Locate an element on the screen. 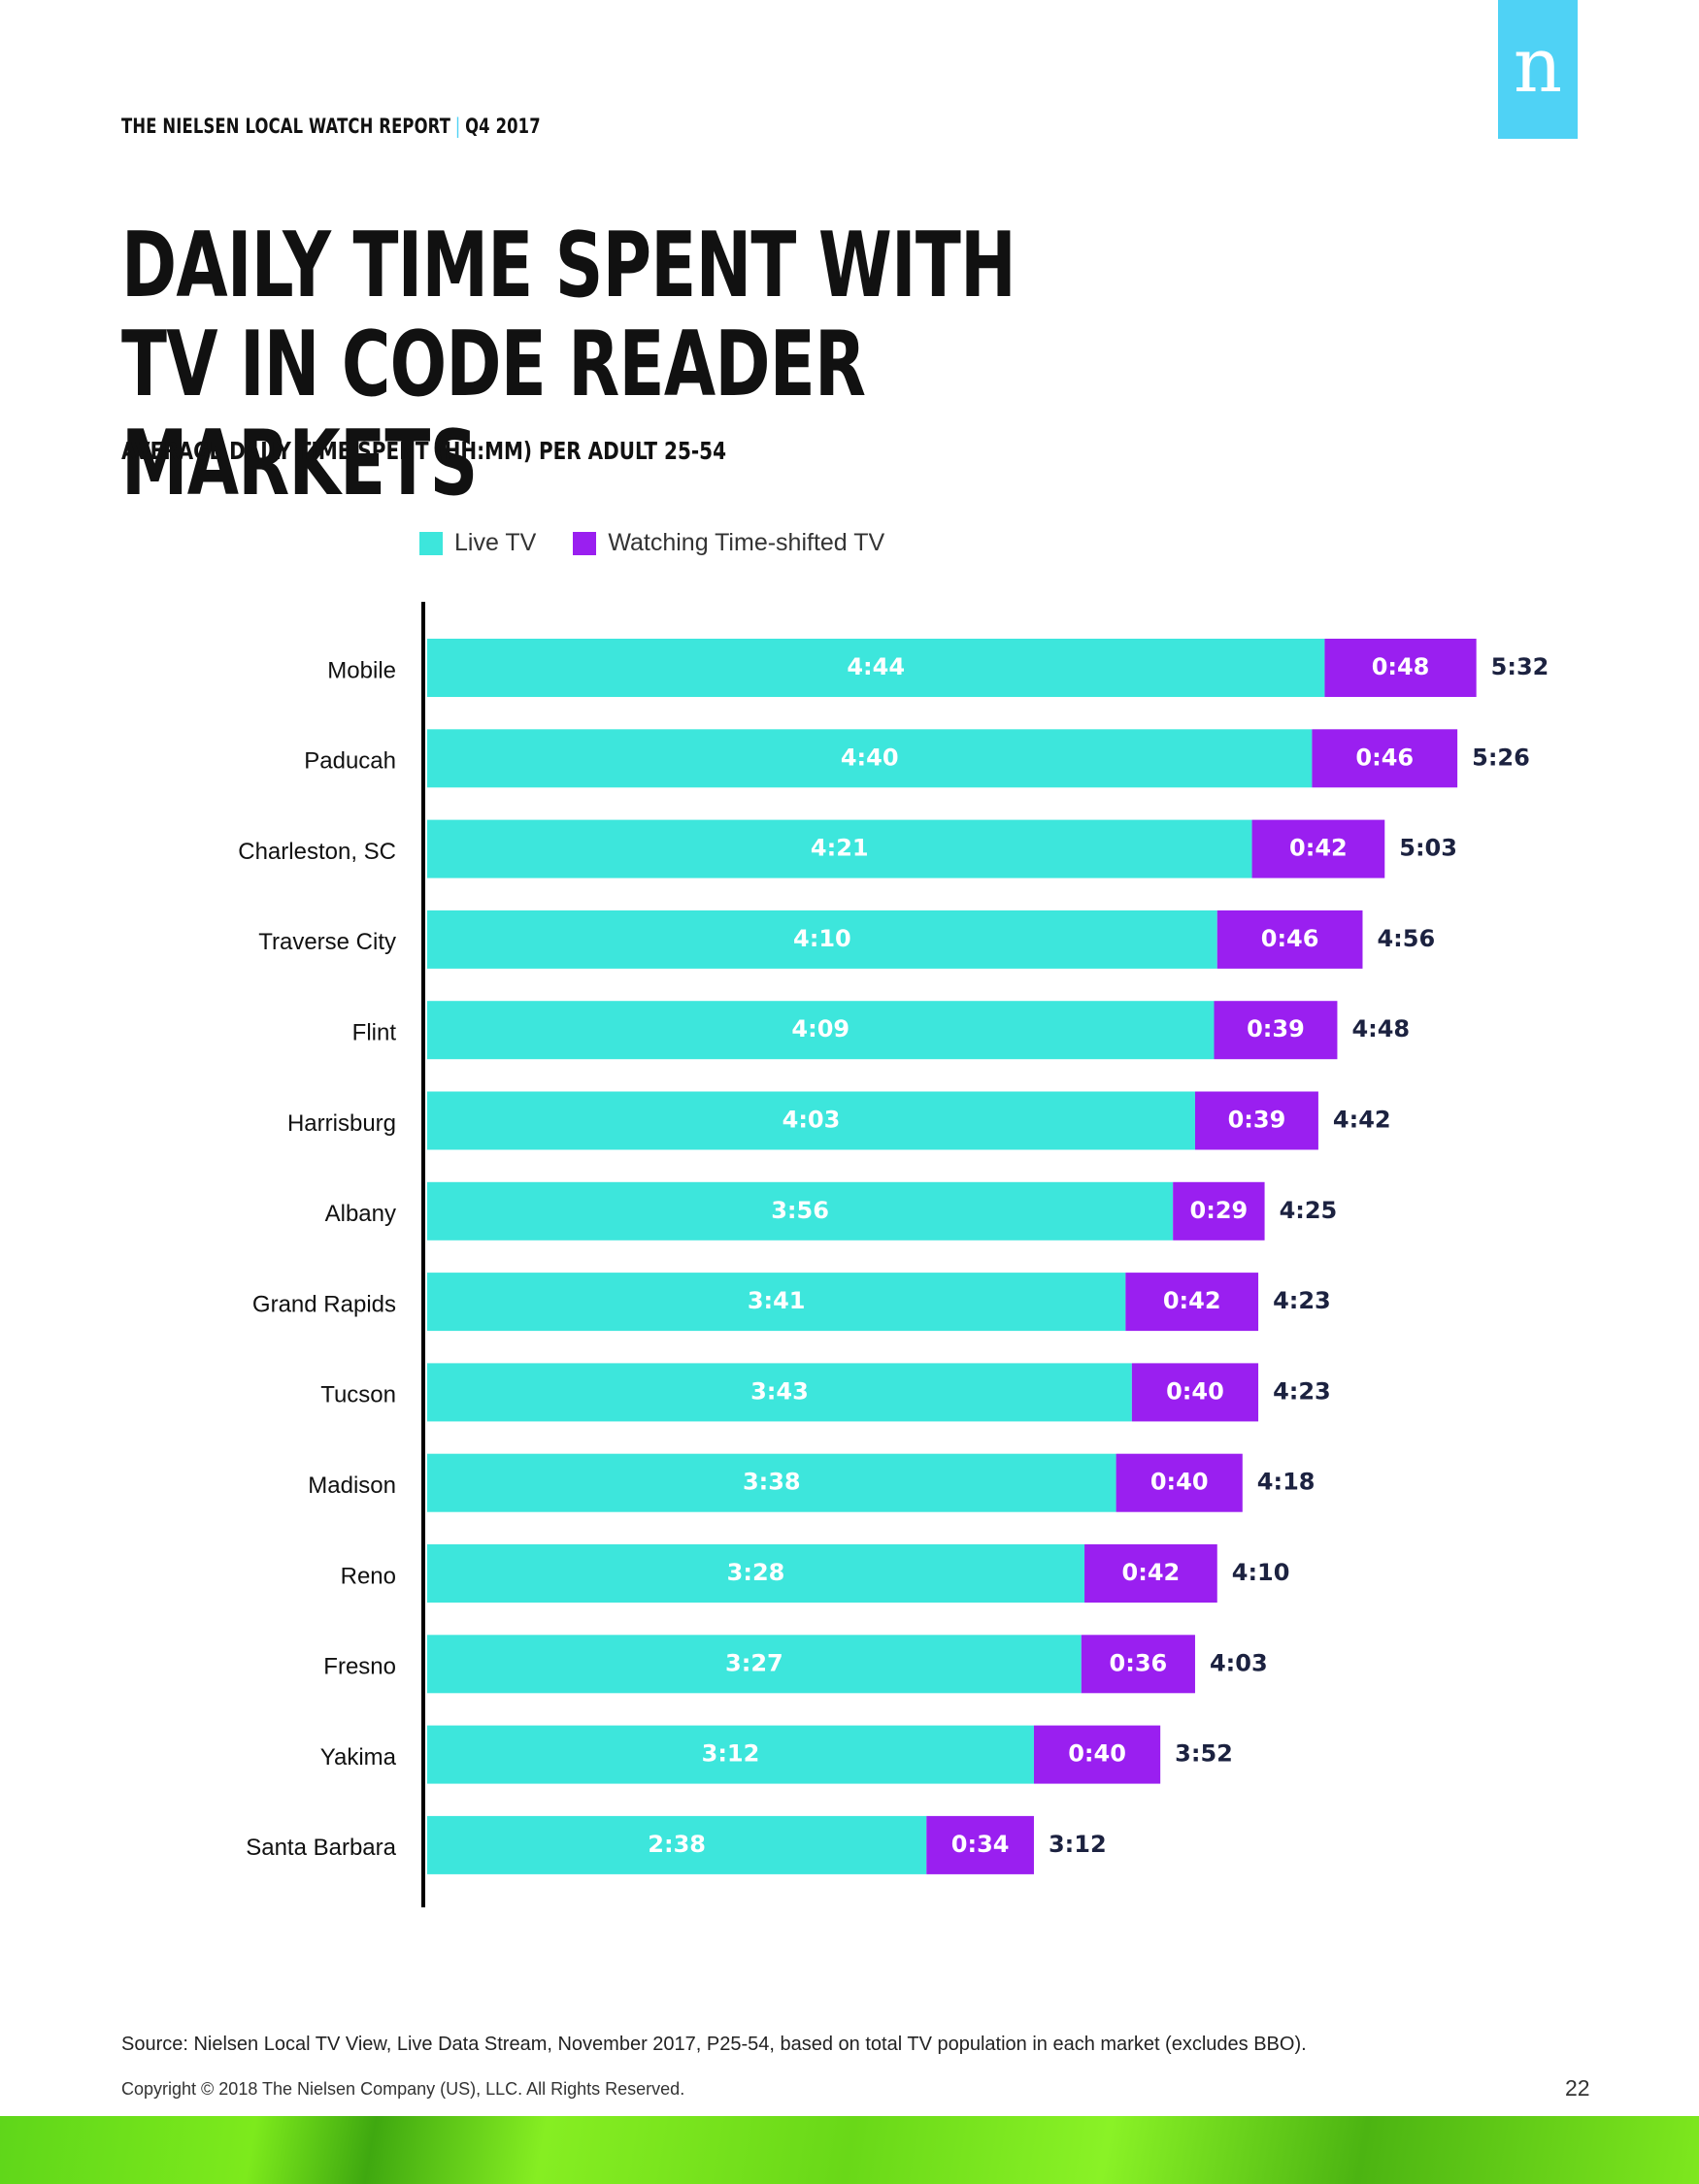 This screenshot has height=2184, width=1699. data-label-live: 3:43 is located at coordinates (779, 1391).